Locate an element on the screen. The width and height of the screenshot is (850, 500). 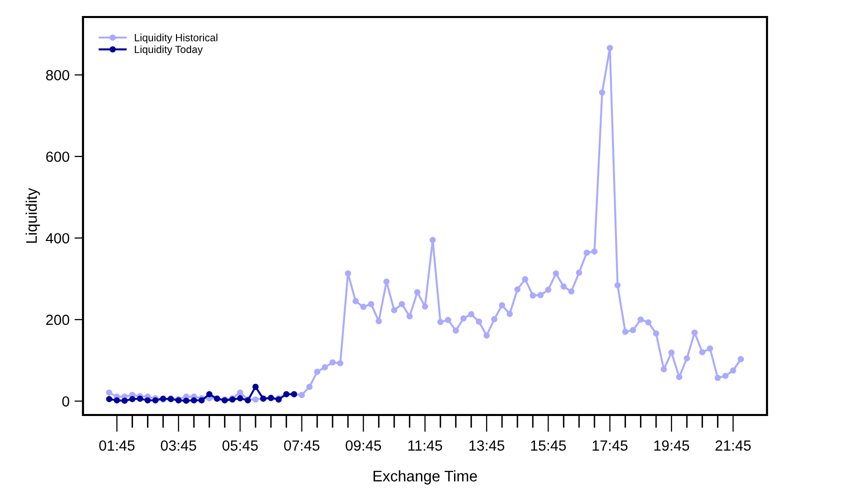
x-tick-label: 03:45 is located at coordinates (178, 445).